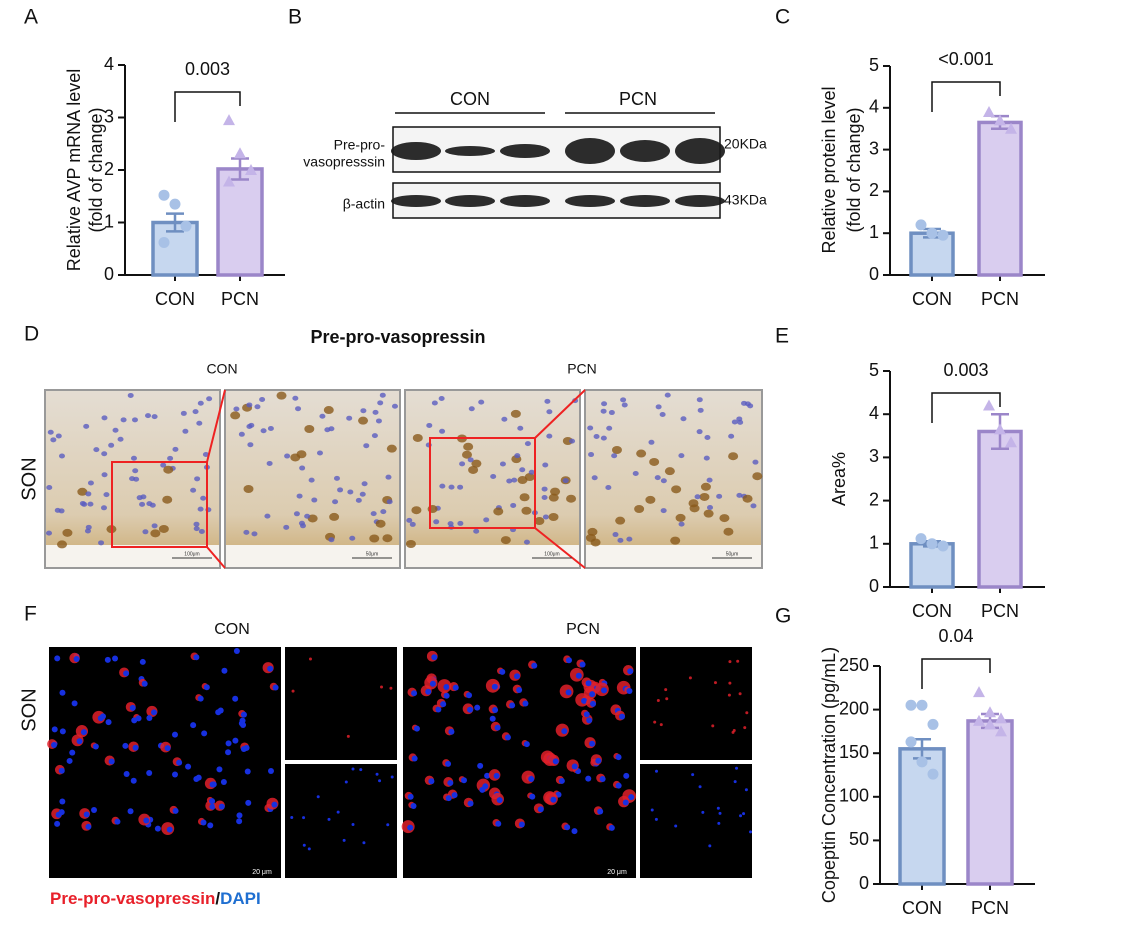  Describe the element at coordinates (295, 17) in the screenshot. I see `panel-label: B` at that location.